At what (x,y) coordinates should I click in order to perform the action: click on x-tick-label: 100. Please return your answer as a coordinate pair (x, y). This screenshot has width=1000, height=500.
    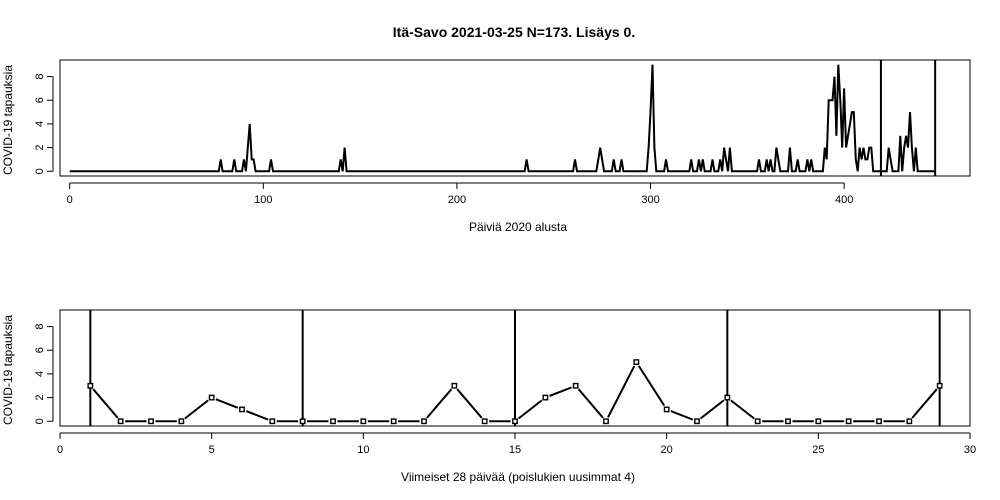
    Looking at the image, I should click on (263, 200).